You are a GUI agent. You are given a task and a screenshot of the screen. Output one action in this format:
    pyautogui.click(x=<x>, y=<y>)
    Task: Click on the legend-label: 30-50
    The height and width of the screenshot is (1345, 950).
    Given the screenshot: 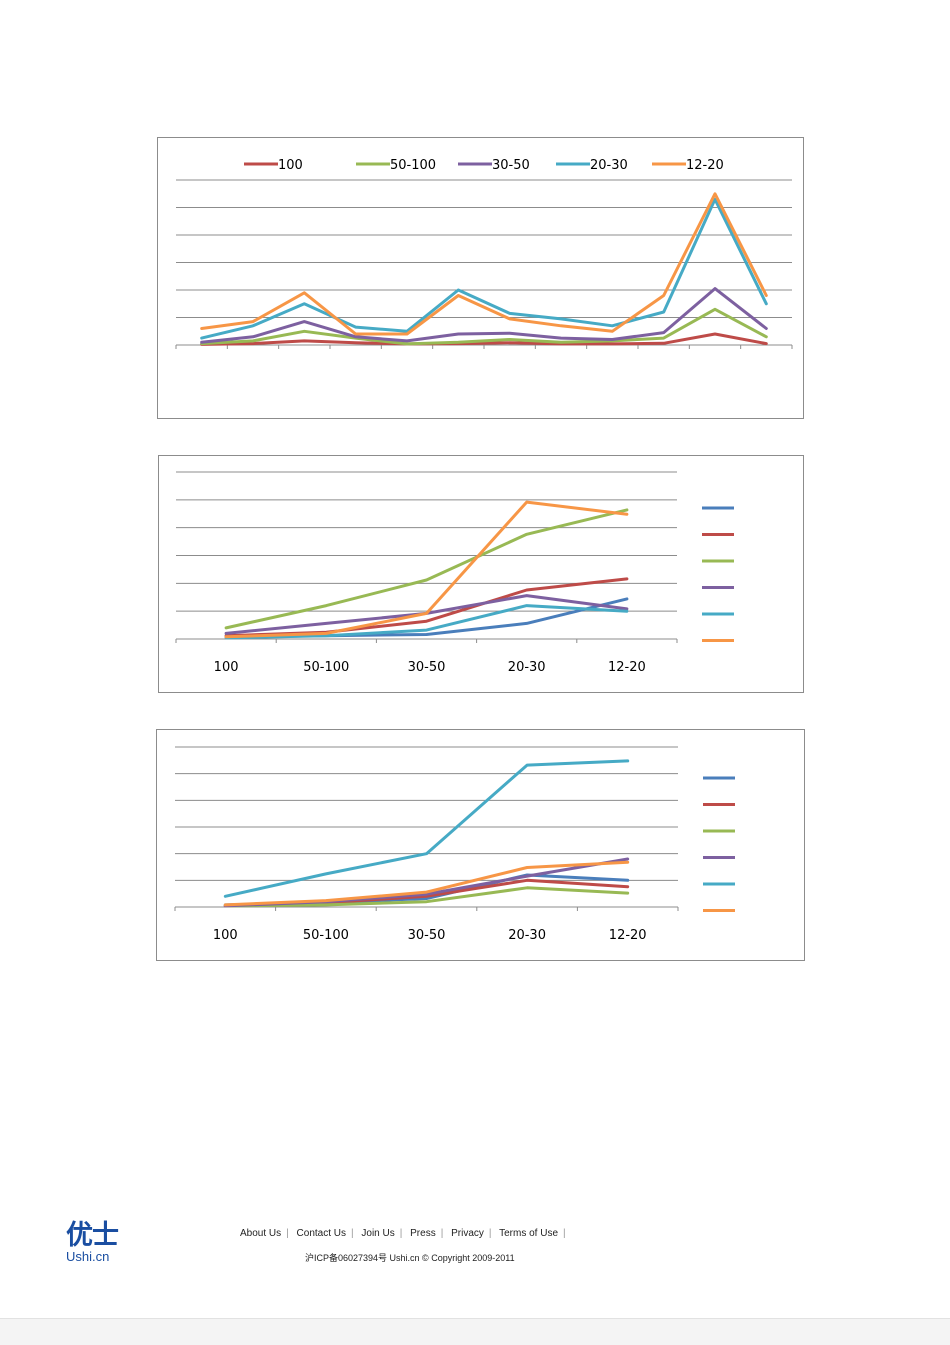 What is the action you would take?
    pyautogui.click(x=511, y=165)
    